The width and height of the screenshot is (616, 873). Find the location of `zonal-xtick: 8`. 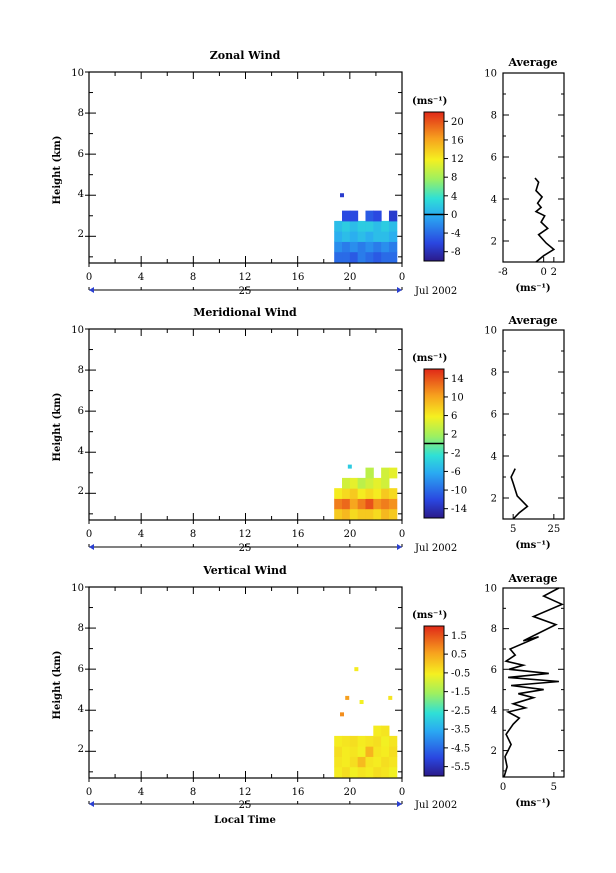

zonal-xtick: 8 is located at coordinates (193, 277).